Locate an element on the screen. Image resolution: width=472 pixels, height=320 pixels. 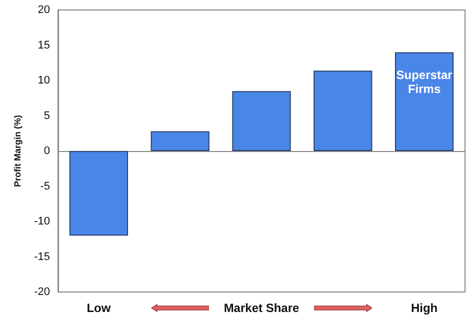
y-tick-label: 10 is located at coordinates (44, 80).